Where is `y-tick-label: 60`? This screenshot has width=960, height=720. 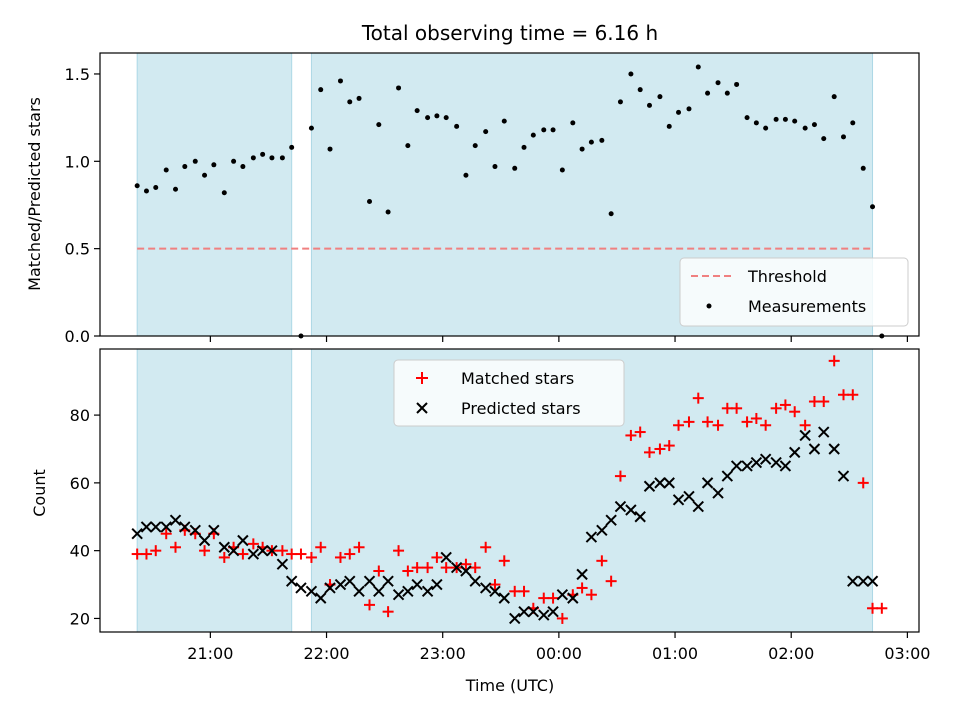
y-tick-label: 60 is located at coordinates (80, 483).